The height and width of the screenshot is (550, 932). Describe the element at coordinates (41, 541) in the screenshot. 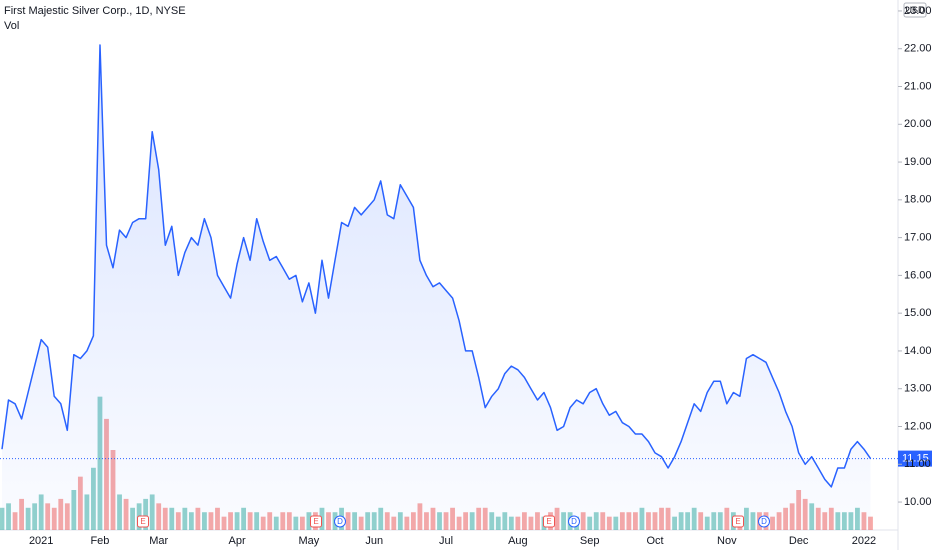

I see `x-tick-label: 2021` at that location.